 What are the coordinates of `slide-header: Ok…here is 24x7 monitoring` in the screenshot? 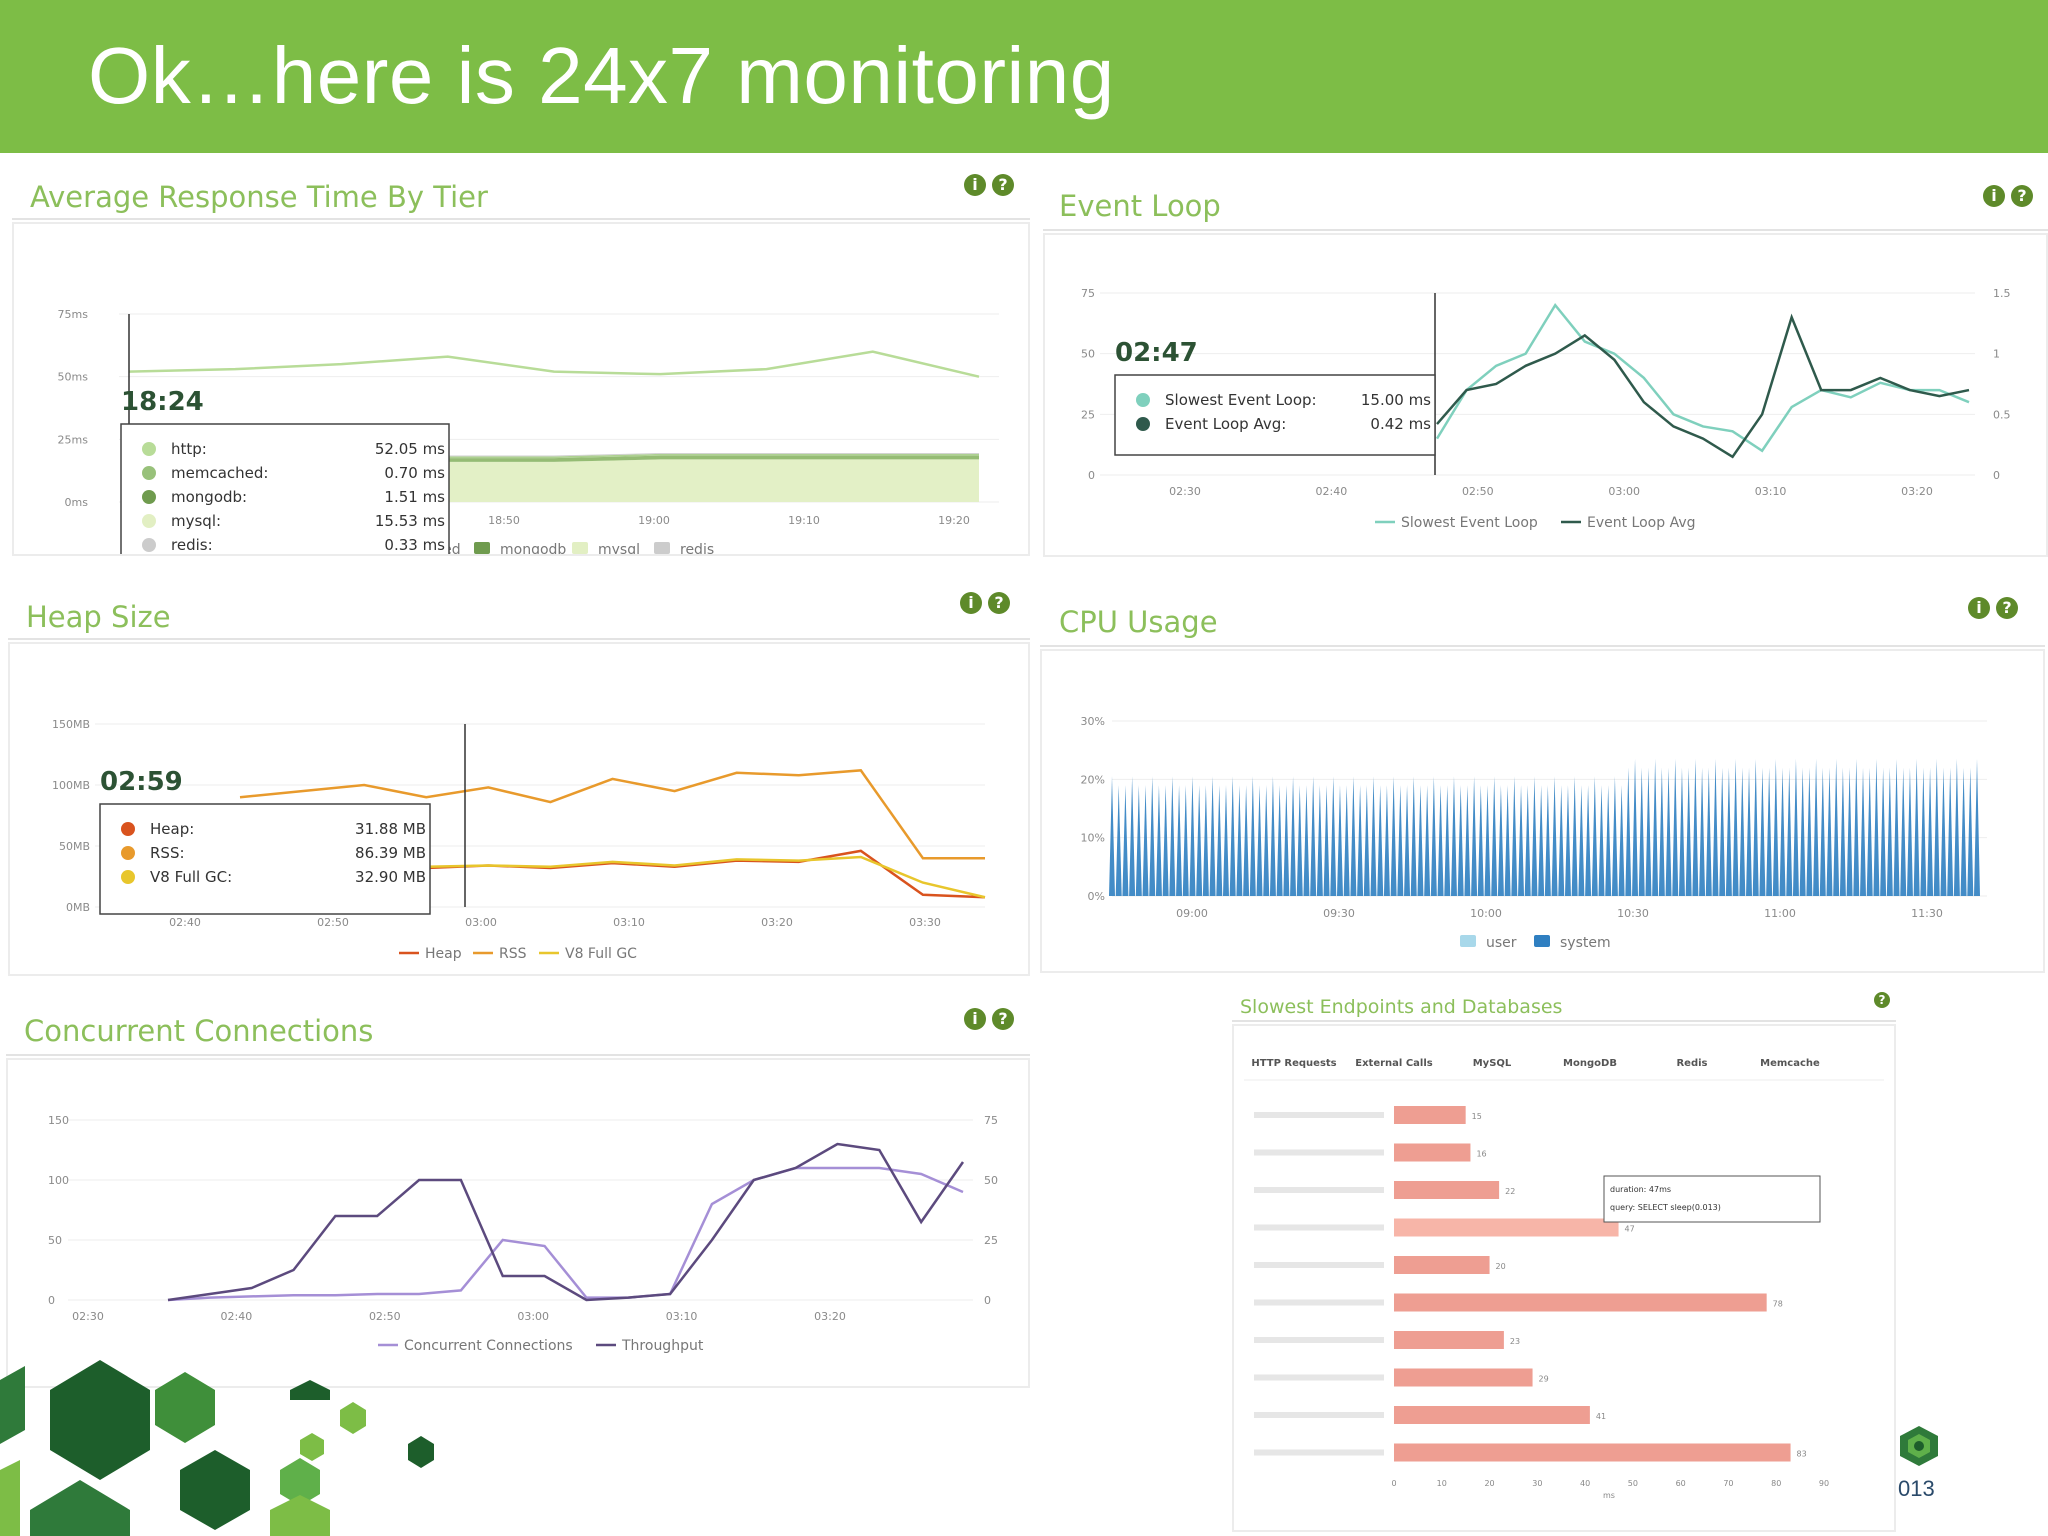 It's located at (1024, 76).